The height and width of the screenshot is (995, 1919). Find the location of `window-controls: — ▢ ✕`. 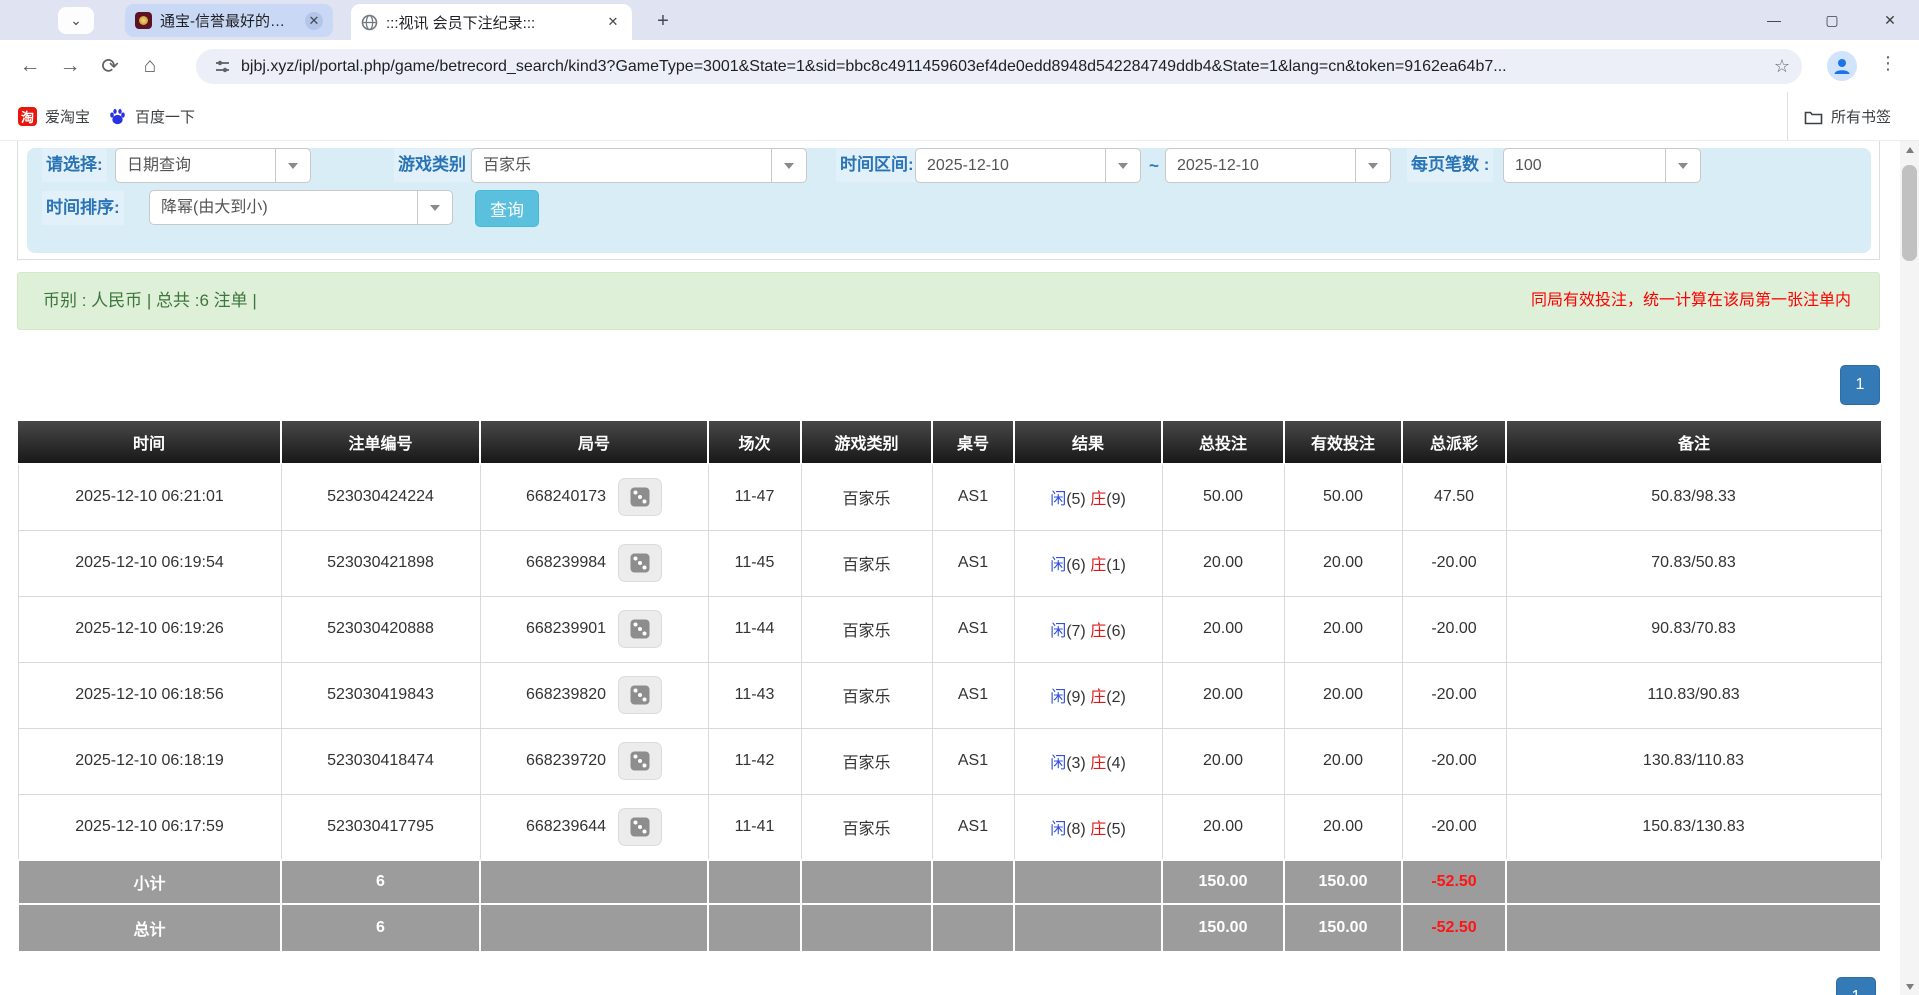

window-controls: — ▢ ✕ is located at coordinates (1832, 20).